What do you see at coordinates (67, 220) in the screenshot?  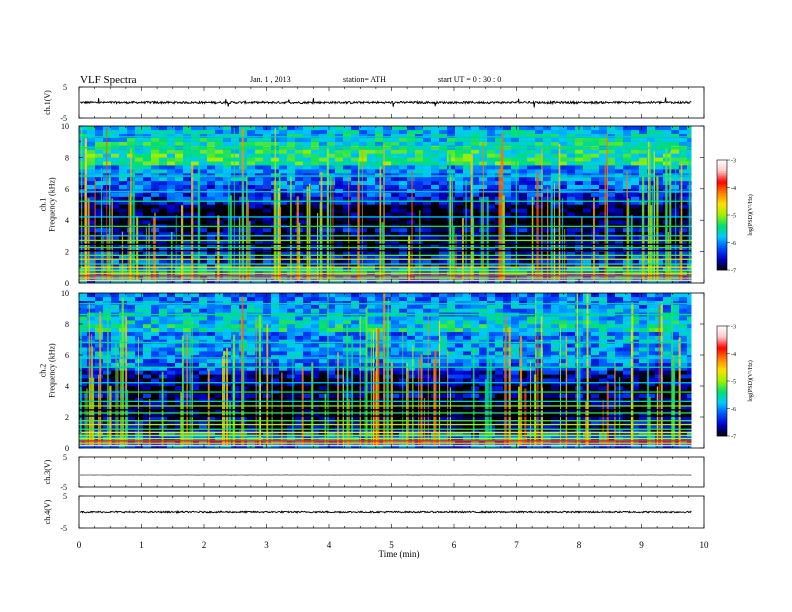 I see `y-tick-label: 4` at bounding box center [67, 220].